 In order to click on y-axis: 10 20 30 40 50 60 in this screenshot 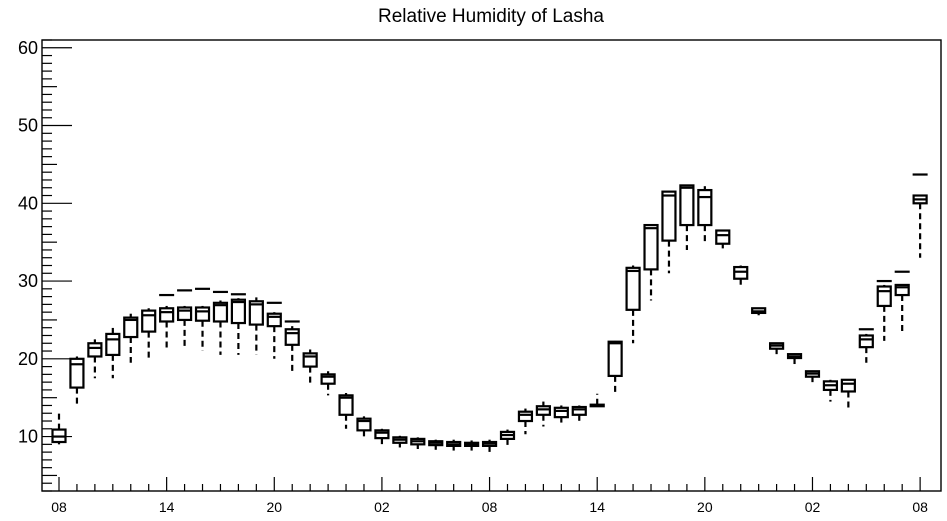, I will do `click(45, 265)`.